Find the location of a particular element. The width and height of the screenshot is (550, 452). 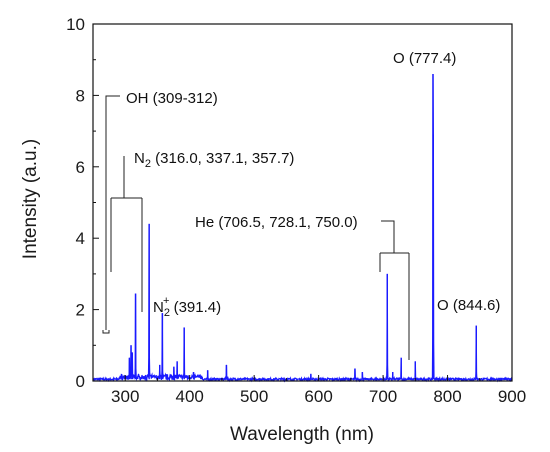

x-tick-label: 800 is located at coordinates (447, 396).